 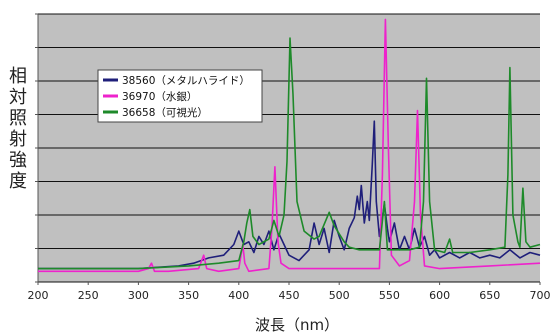 What do you see at coordinates (88, 295) in the screenshot?
I see `x-tick-label: 250` at bounding box center [88, 295].